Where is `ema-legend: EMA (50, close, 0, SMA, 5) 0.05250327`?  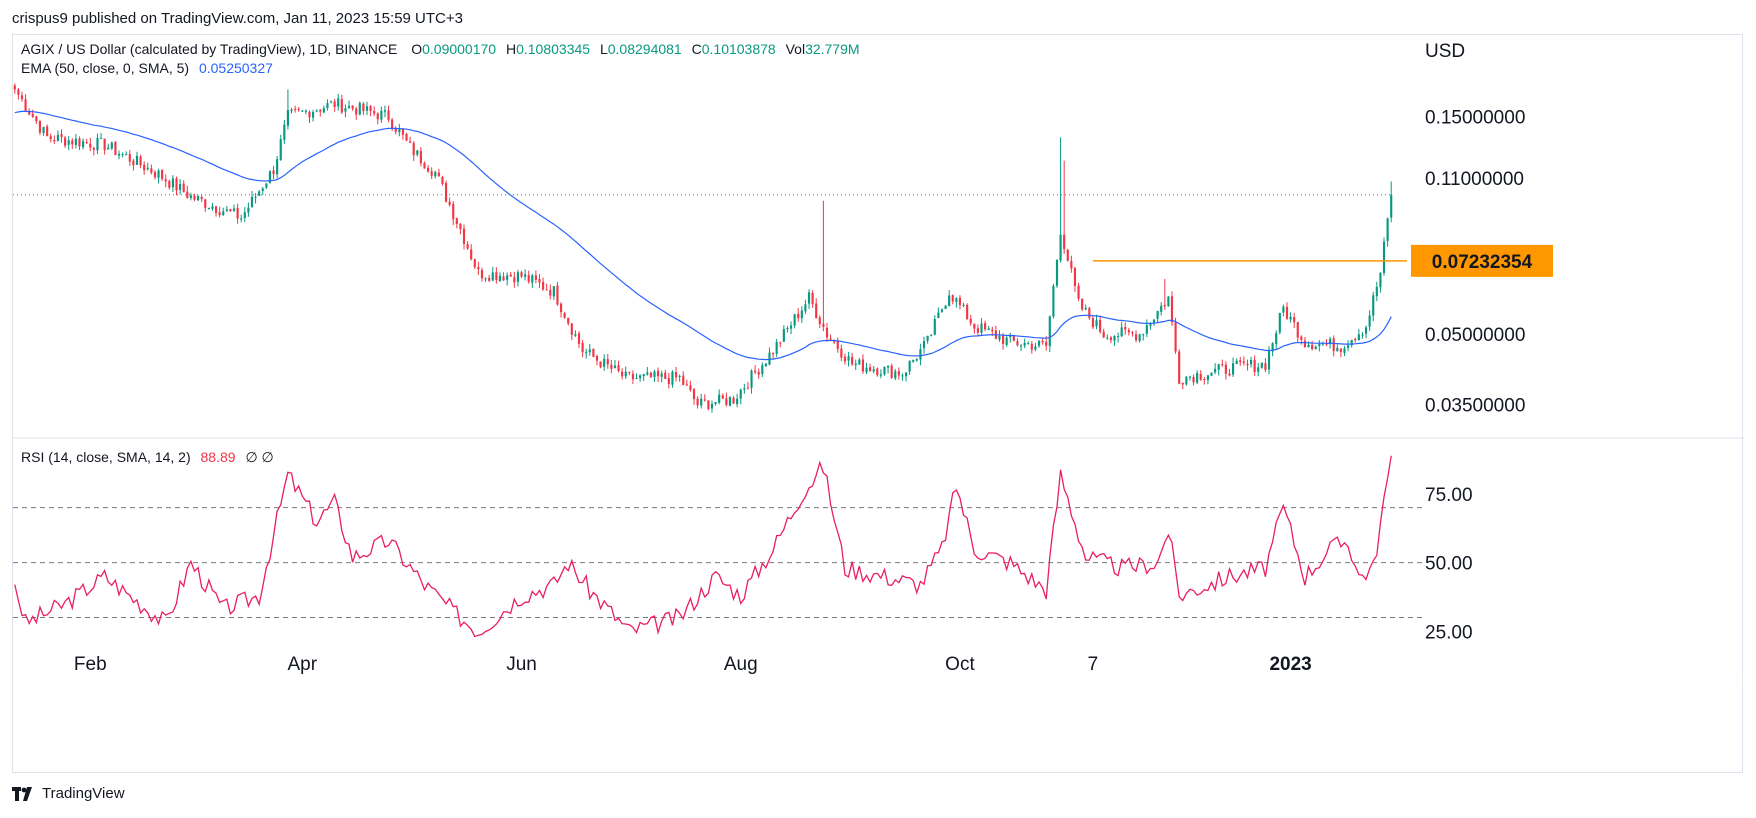
ema-legend: EMA (50, close, 0, SMA, 5) 0.05250327 is located at coordinates (147, 68).